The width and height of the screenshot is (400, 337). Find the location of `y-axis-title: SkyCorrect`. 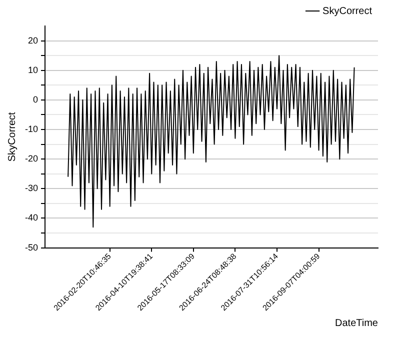

y-axis-title: SkyCorrect is located at coordinates (12, 137).